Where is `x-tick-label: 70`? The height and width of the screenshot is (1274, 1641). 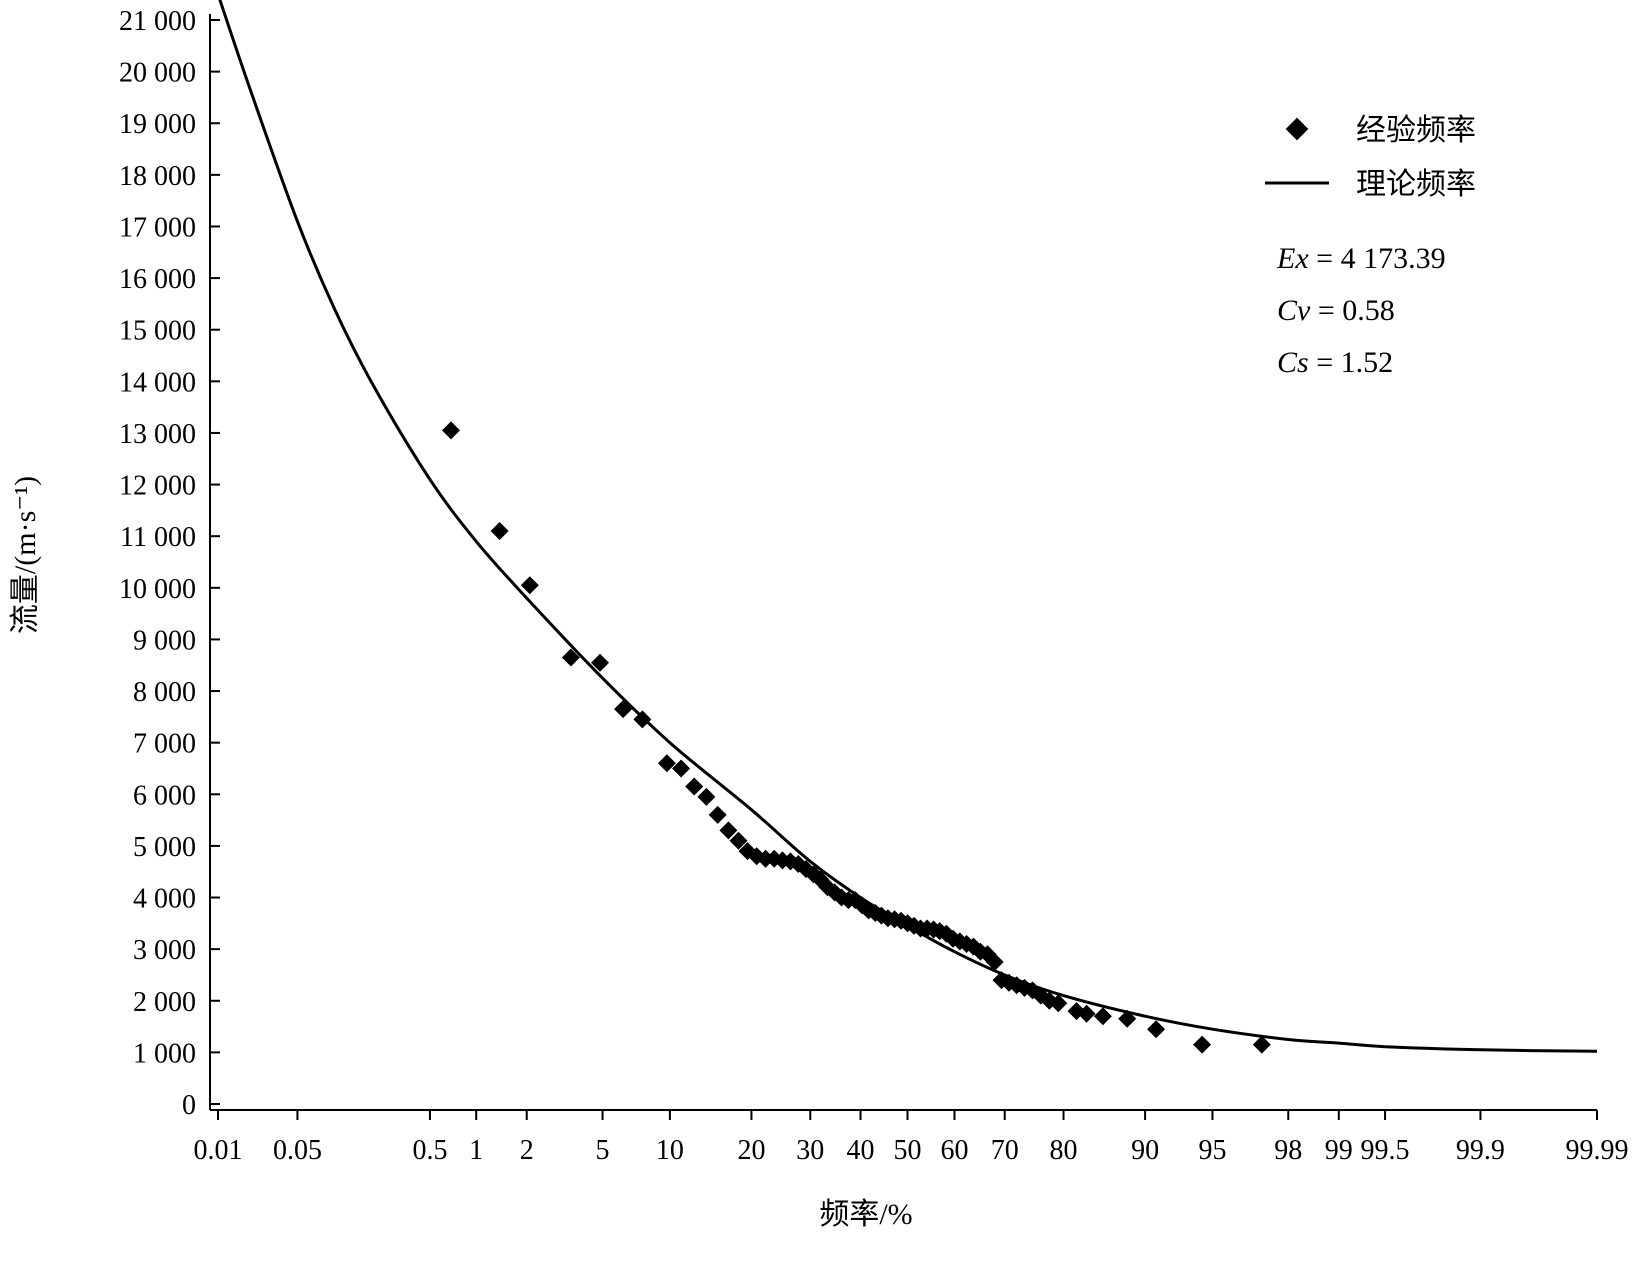 x-tick-label: 70 is located at coordinates (1005, 1150).